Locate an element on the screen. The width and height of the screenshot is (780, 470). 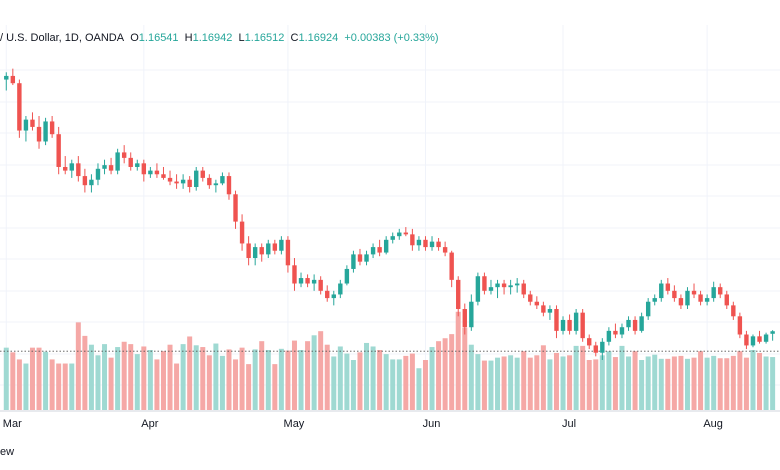
close-value: 1.16924 is located at coordinates (318, 38).